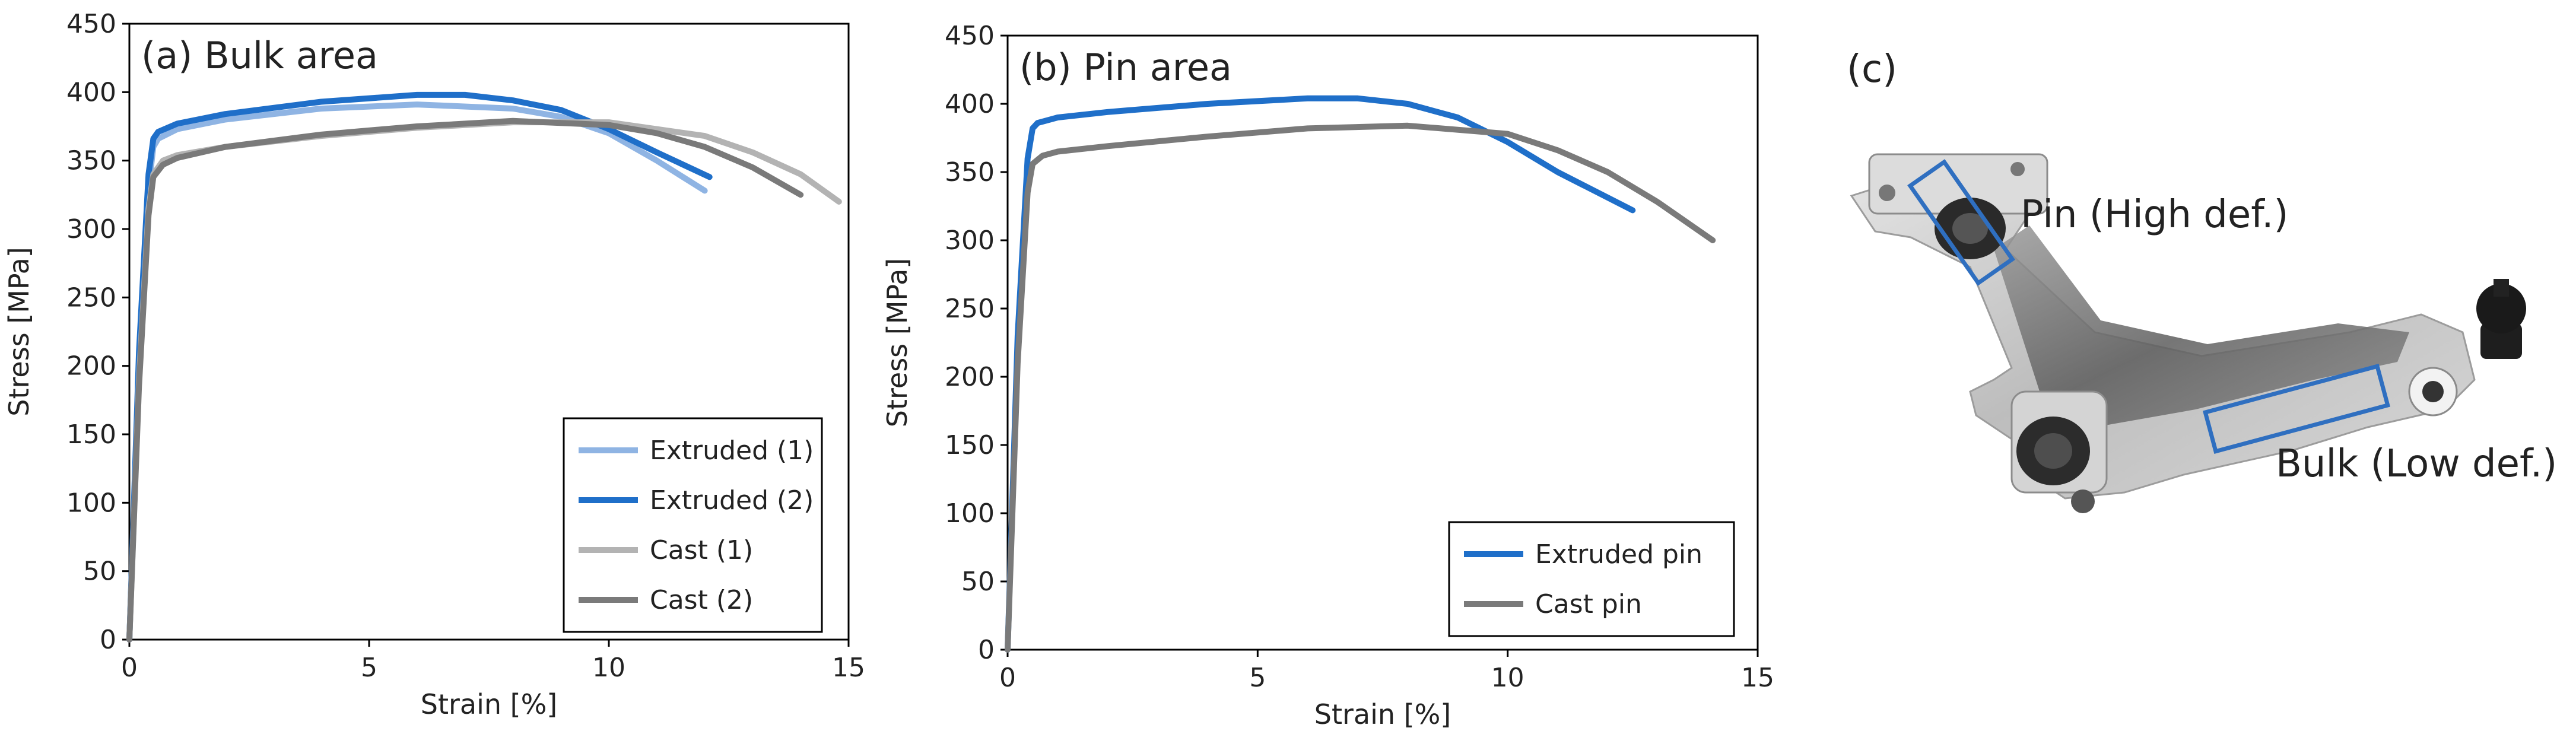 The image size is (2576, 747). What do you see at coordinates (970, 104) in the screenshot?
I see `chart1-y-tick-label-8: 400` at bounding box center [970, 104].